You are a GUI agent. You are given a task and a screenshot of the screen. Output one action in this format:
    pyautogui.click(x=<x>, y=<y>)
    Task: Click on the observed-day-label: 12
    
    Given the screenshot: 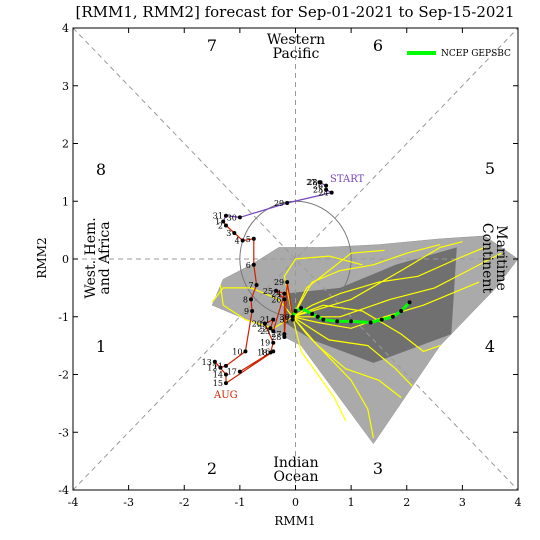 What is the action you would take?
    pyautogui.click(x=212, y=368)
    